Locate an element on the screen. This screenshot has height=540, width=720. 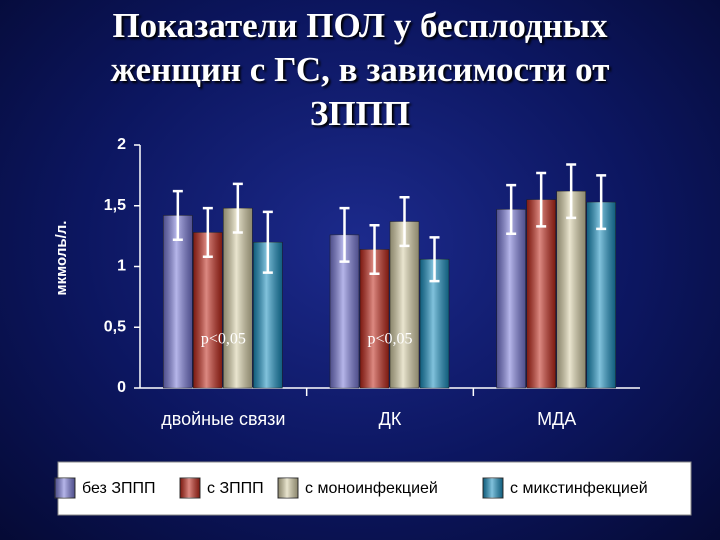
y-tick-label: 0,5 is located at coordinates (115, 326).